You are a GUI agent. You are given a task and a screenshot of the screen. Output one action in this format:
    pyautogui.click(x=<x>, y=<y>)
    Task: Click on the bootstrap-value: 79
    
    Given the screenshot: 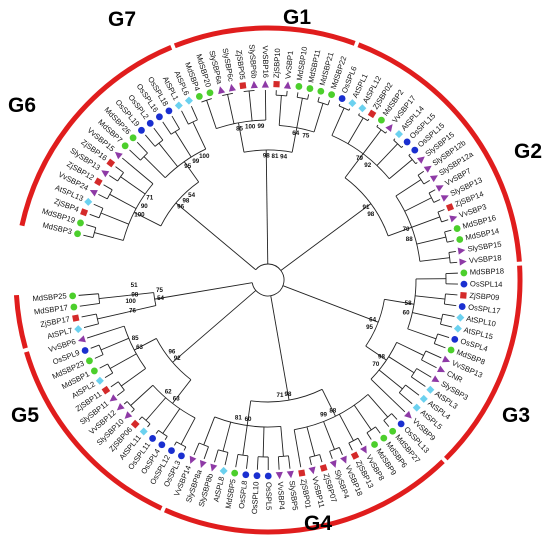 What is the action you would take?
    pyautogui.click(x=359, y=158)
    